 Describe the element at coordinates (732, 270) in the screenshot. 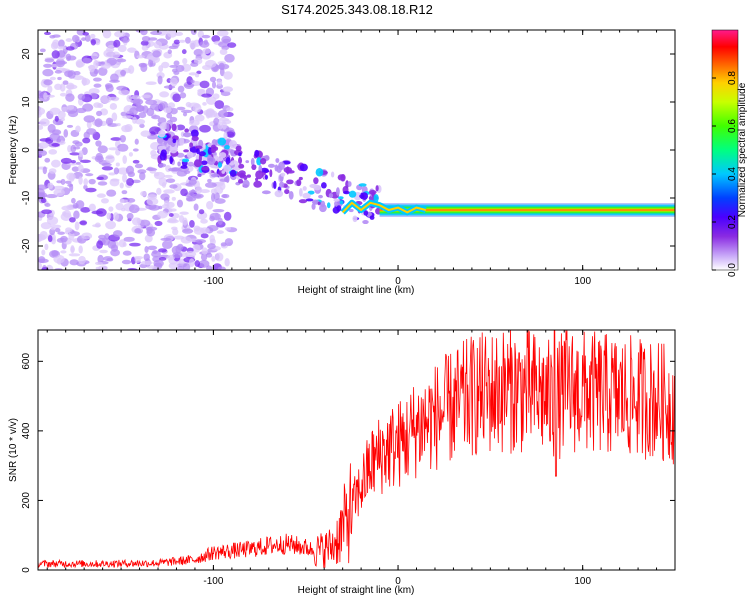

I see `colorbar-tick-label: 0.0` at that location.